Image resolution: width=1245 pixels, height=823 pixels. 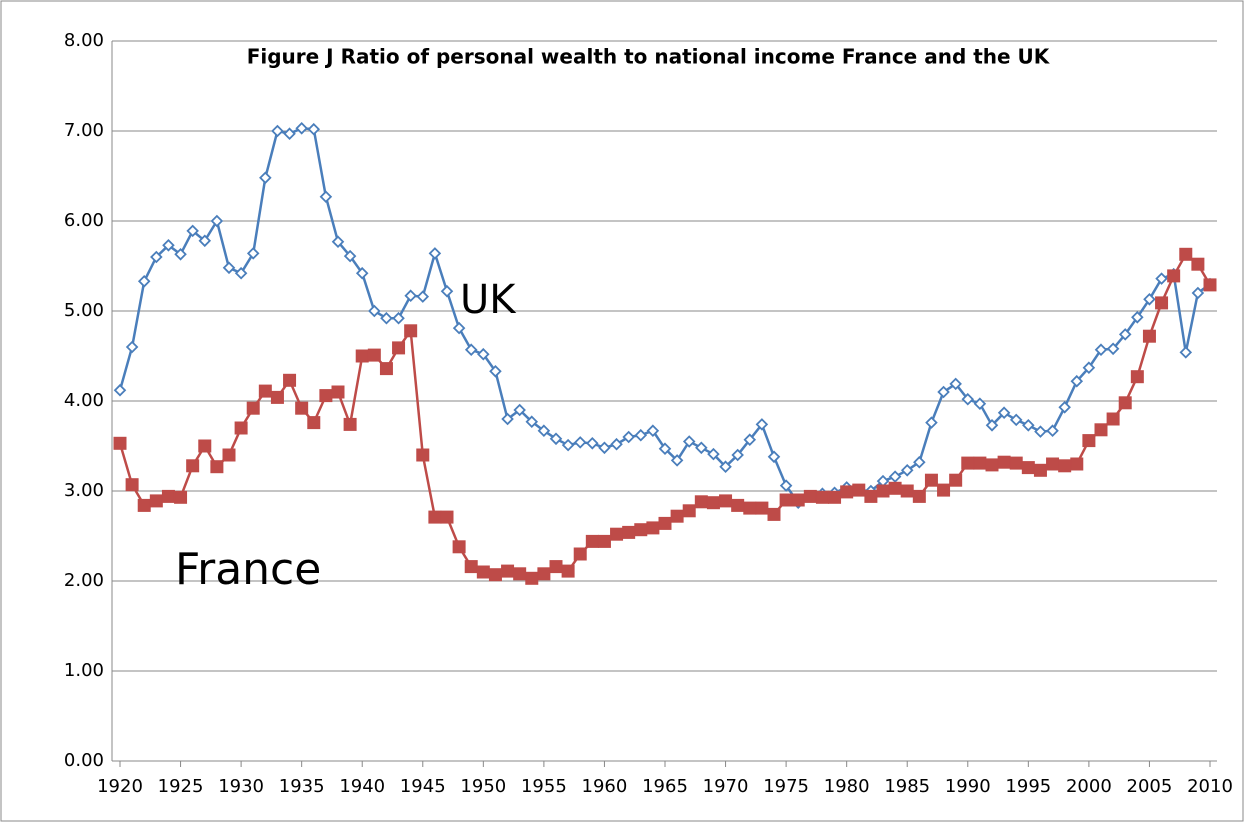 What do you see at coordinates (423, 786) in the screenshot?
I see `x-tick-label: 1945` at bounding box center [423, 786].